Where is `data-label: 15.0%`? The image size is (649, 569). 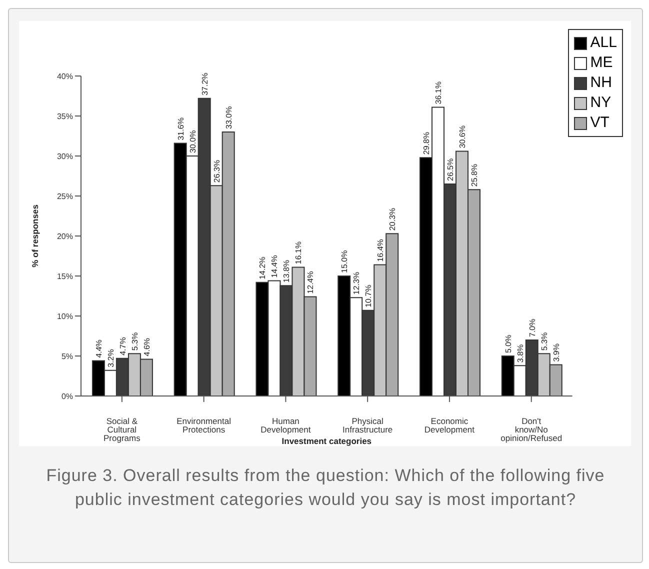
data-label: 15.0% is located at coordinates (345, 261).